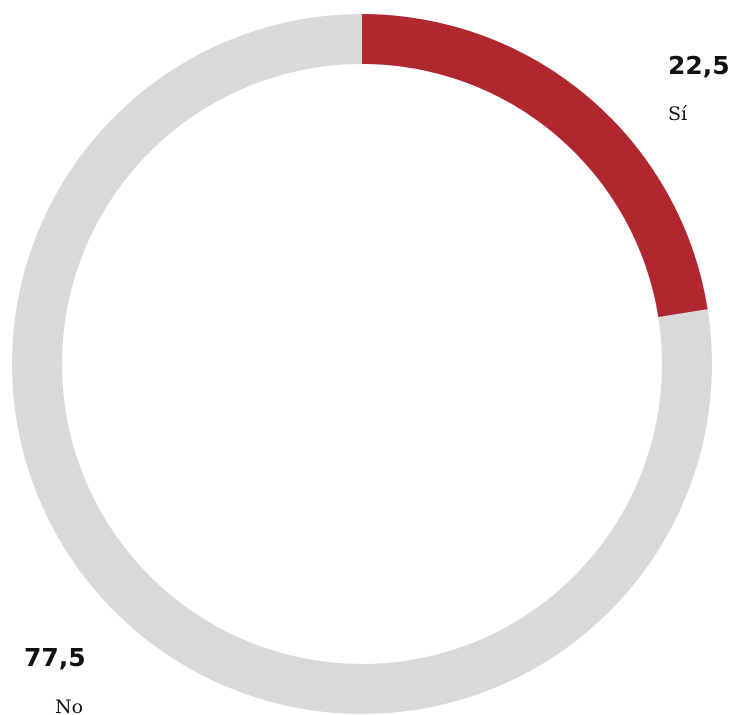  What do you see at coordinates (678, 114) in the screenshot?
I see `category-label: Sí` at bounding box center [678, 114].